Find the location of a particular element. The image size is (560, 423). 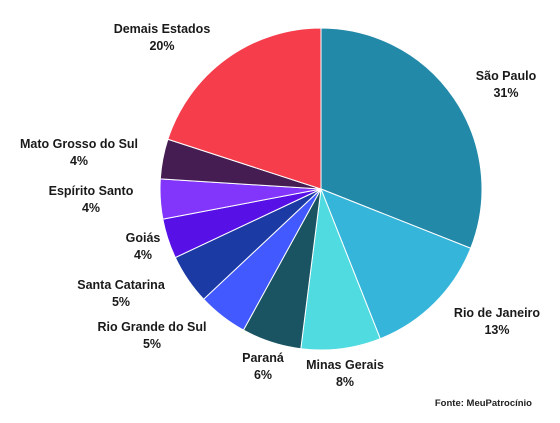

pie-slice-demais-estados is located at coordinates (244, 108).